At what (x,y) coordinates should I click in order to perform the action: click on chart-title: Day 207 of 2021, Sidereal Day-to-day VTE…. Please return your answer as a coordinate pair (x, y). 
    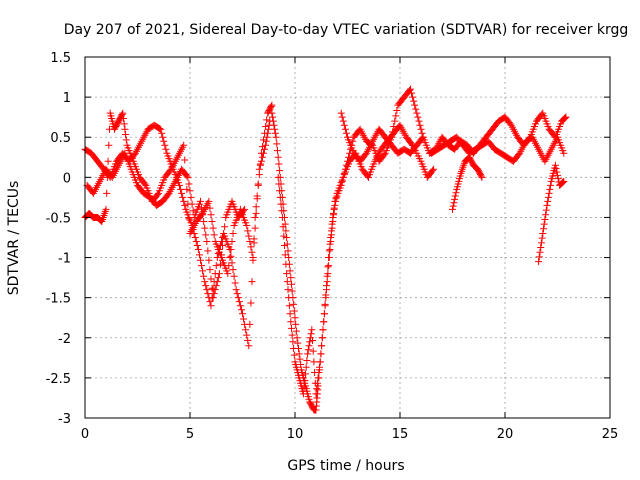
    Looking at the image, I should click on (346, 30).